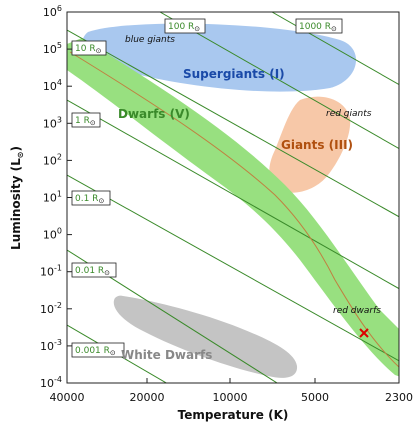  I want to click on x-tick-label: 10000, so click(230, 397).